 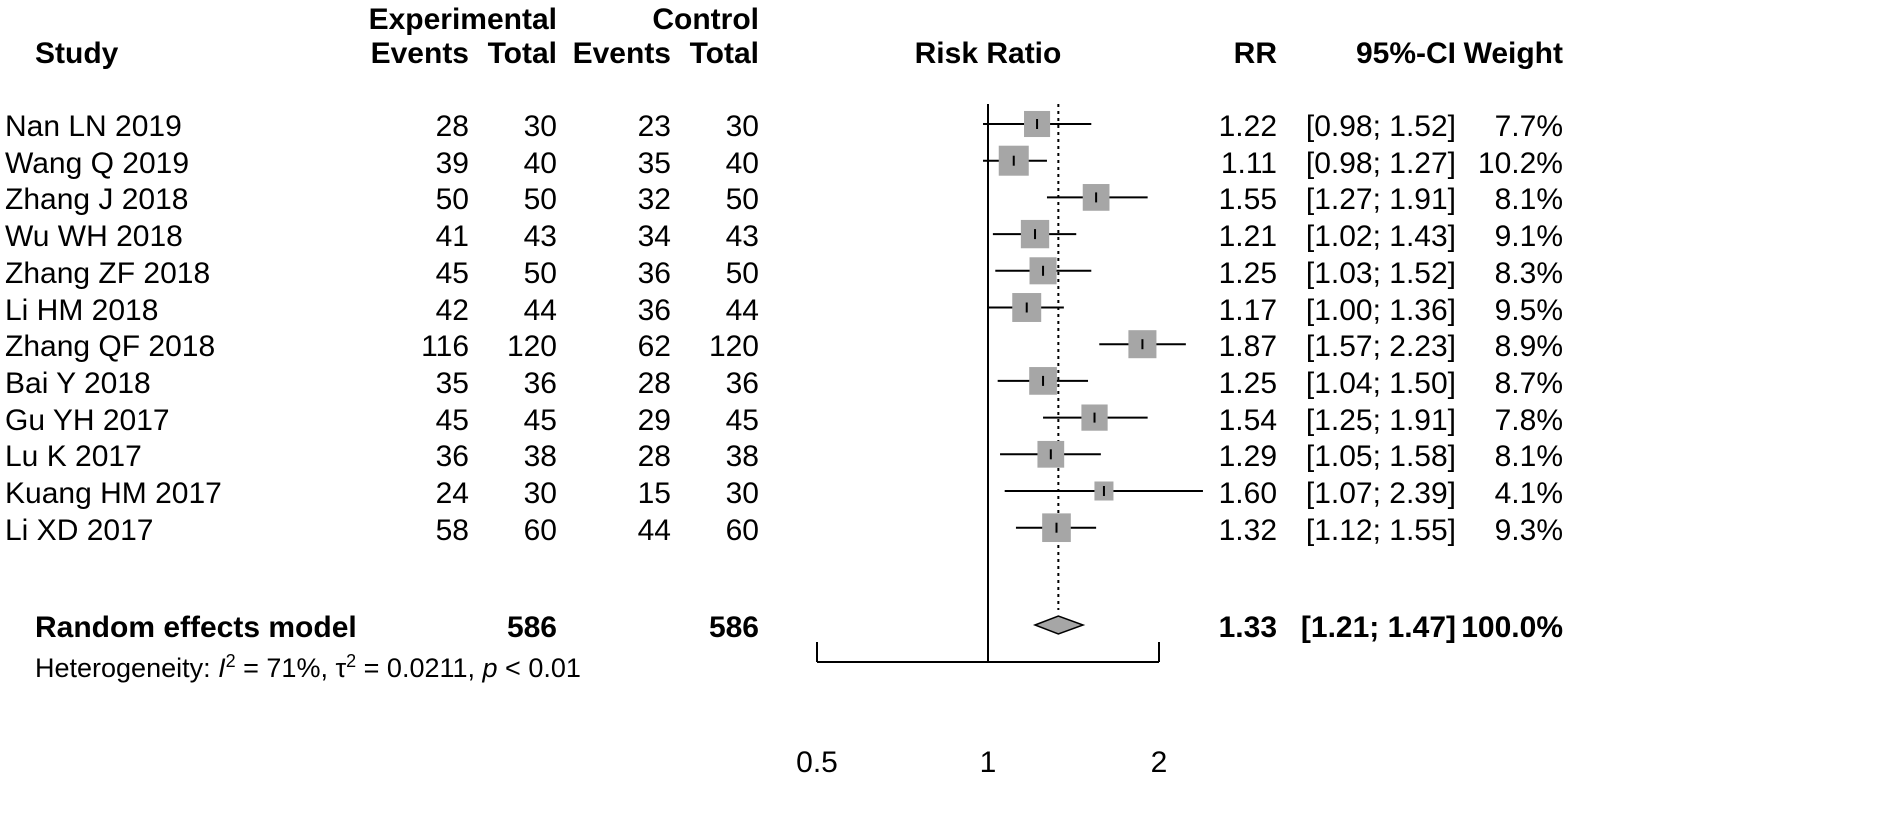 What do you see at coordinates (1380, 163) in the screenshot?
I see `study-ci: [0.98; 1.27]` at bounding box center [1380, 163].